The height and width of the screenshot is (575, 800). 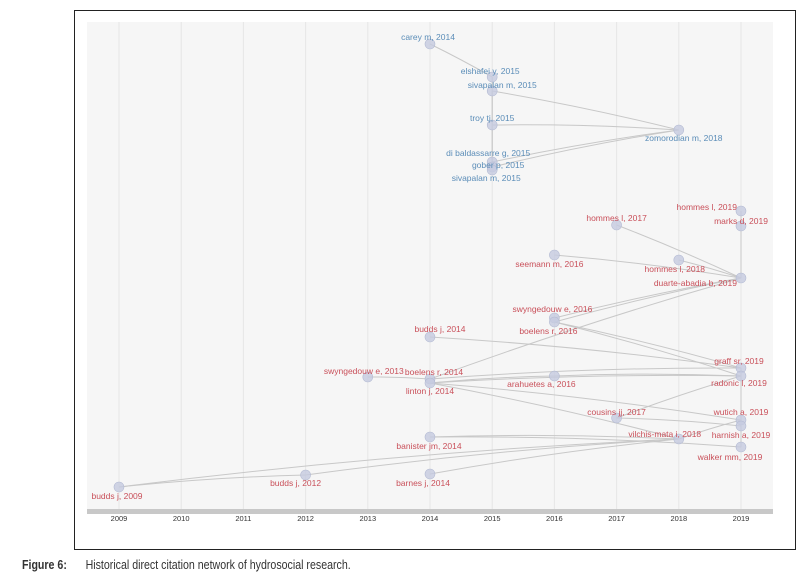 What do you see at coordinates (430, 518) in the screenshot?
I see `x-tick-label: 2014` at bounding box center [430, 518].